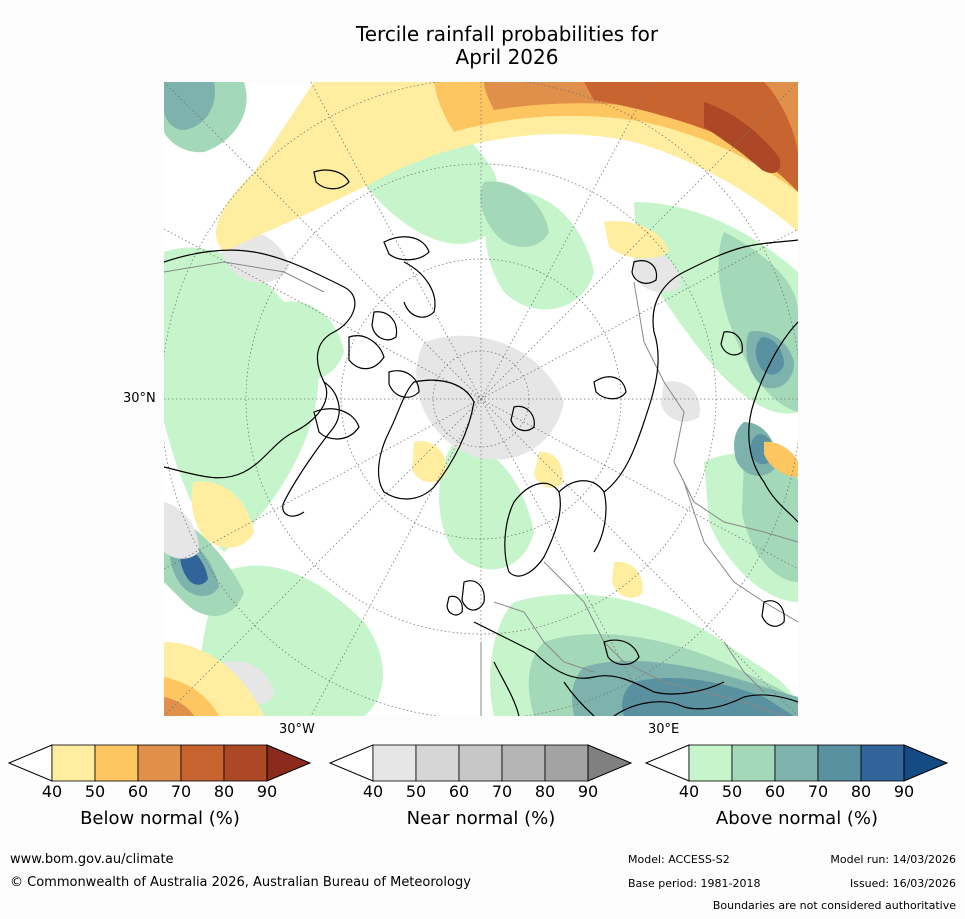 This screenshot has height=919, width=965. I want to click on above-normal-colorbar-title: Above normal (%), so click(797, 818).